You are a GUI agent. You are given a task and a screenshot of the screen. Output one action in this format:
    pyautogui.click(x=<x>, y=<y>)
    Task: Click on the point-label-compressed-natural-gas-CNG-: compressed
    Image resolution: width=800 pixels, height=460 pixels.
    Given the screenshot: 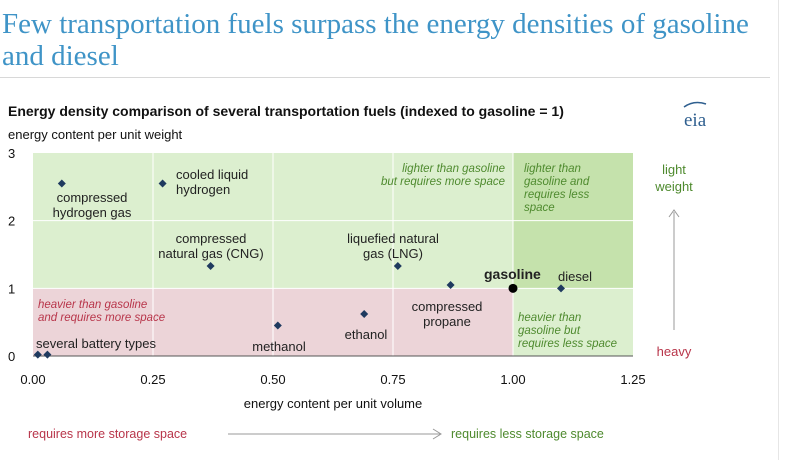 What is the action you would take?
    pyautogui.click(x=211, y=238)
    